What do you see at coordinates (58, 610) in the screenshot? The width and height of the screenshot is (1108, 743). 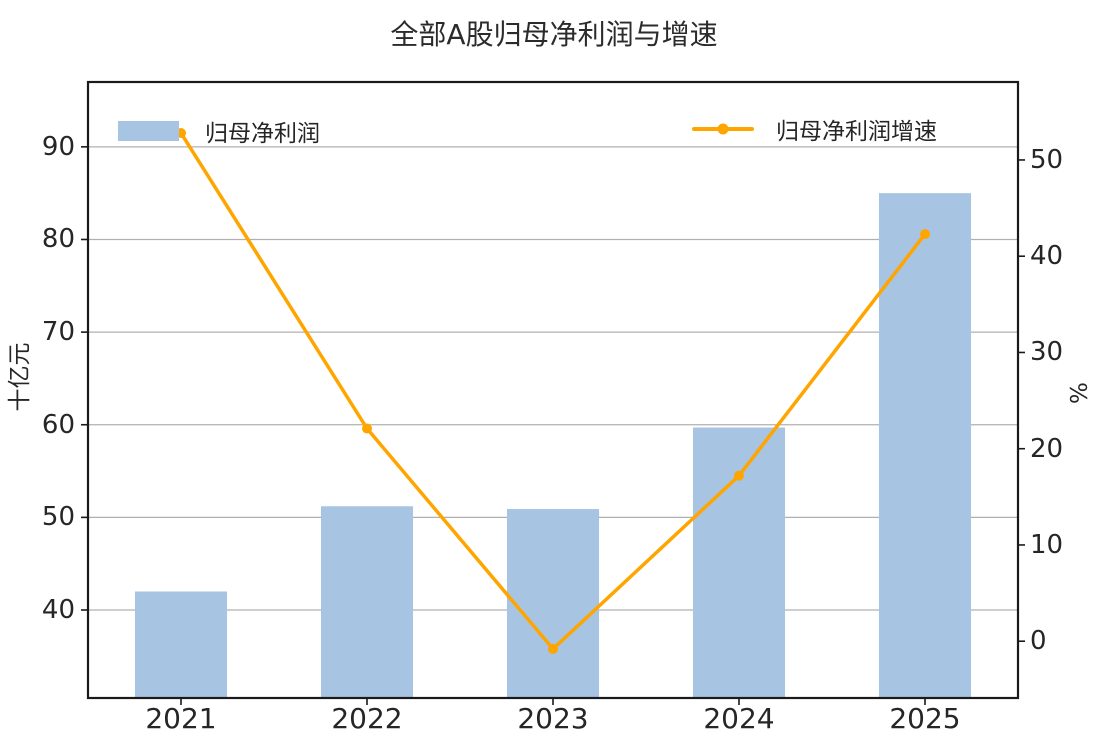 I see `left-tick-label-40: 40` at bounding box center [58, 610].